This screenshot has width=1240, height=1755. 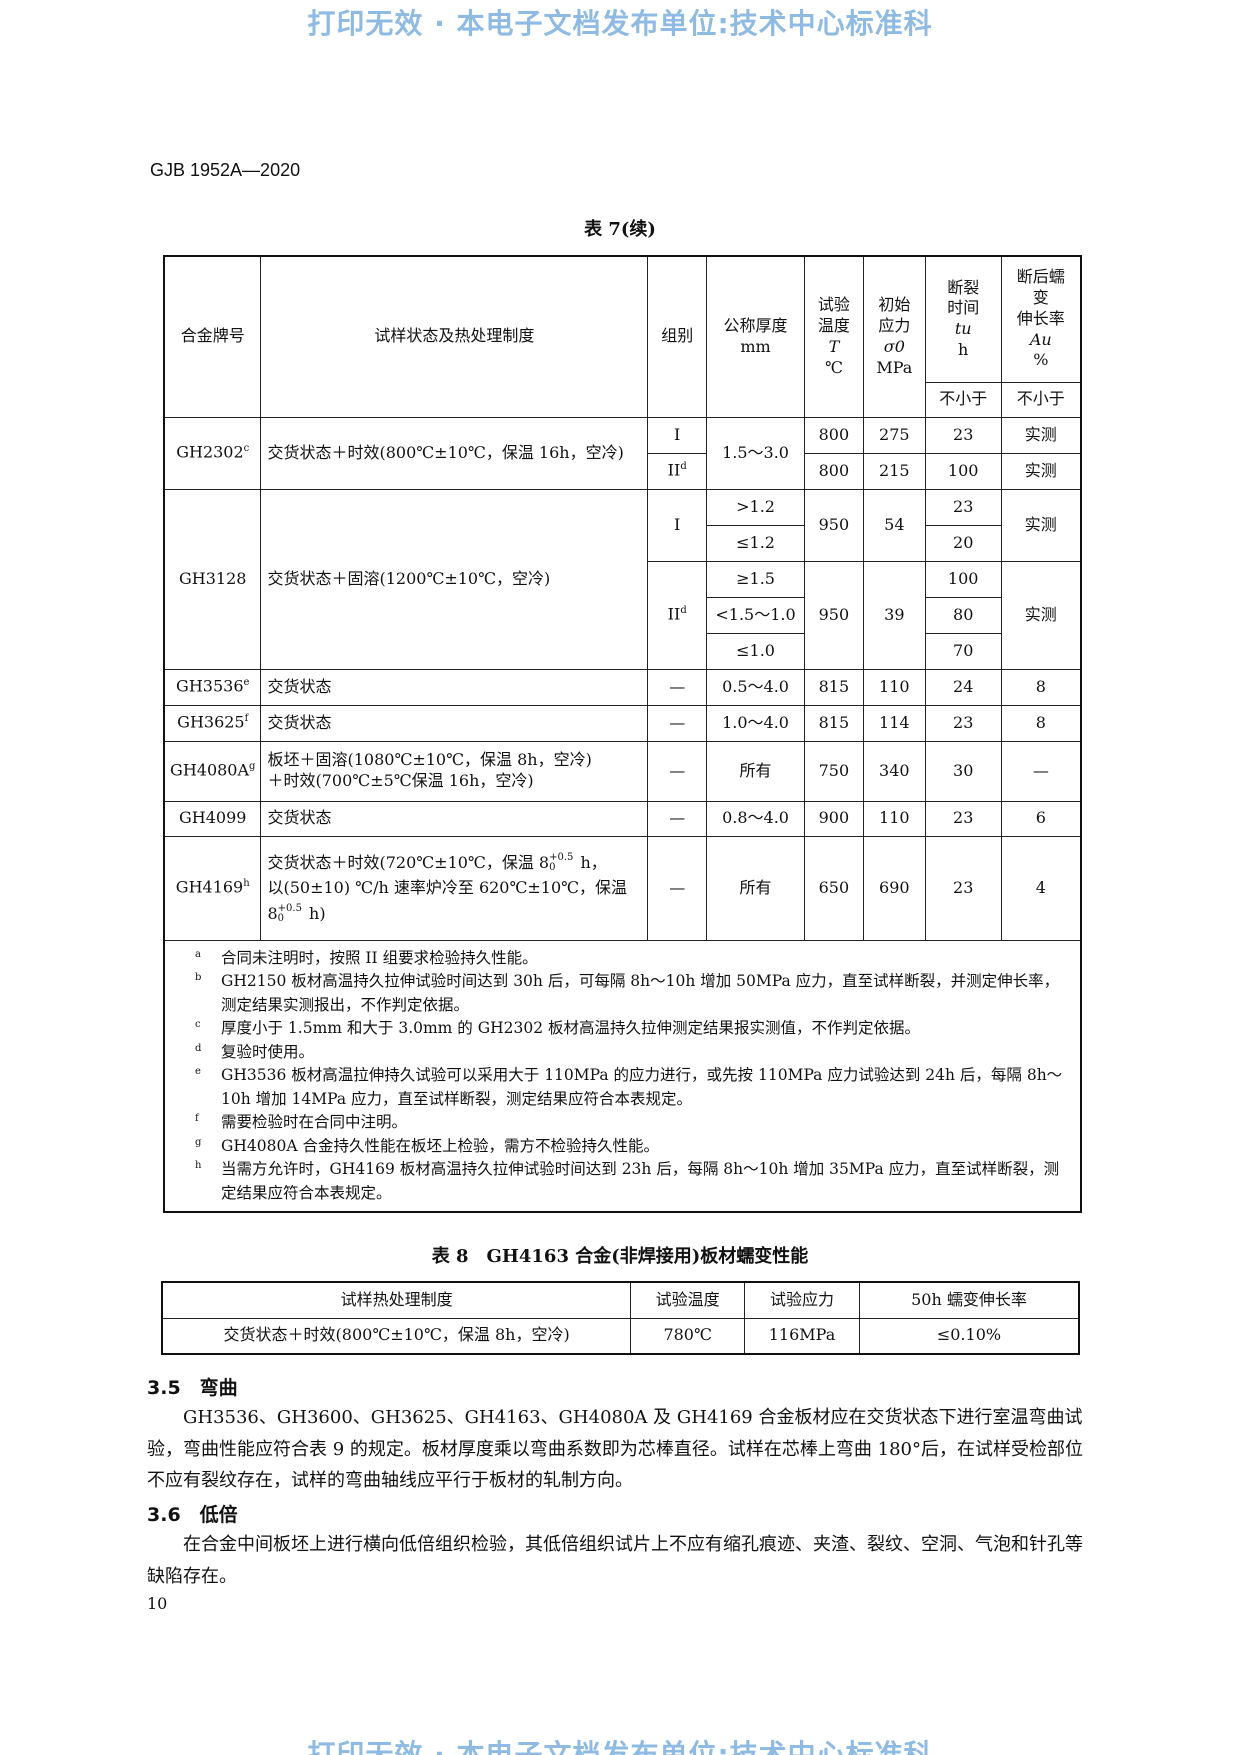 What do you see at coordinates (677, 615) in the screenshot?
I see `group-cell: IId` at bounding box center [677, 615].